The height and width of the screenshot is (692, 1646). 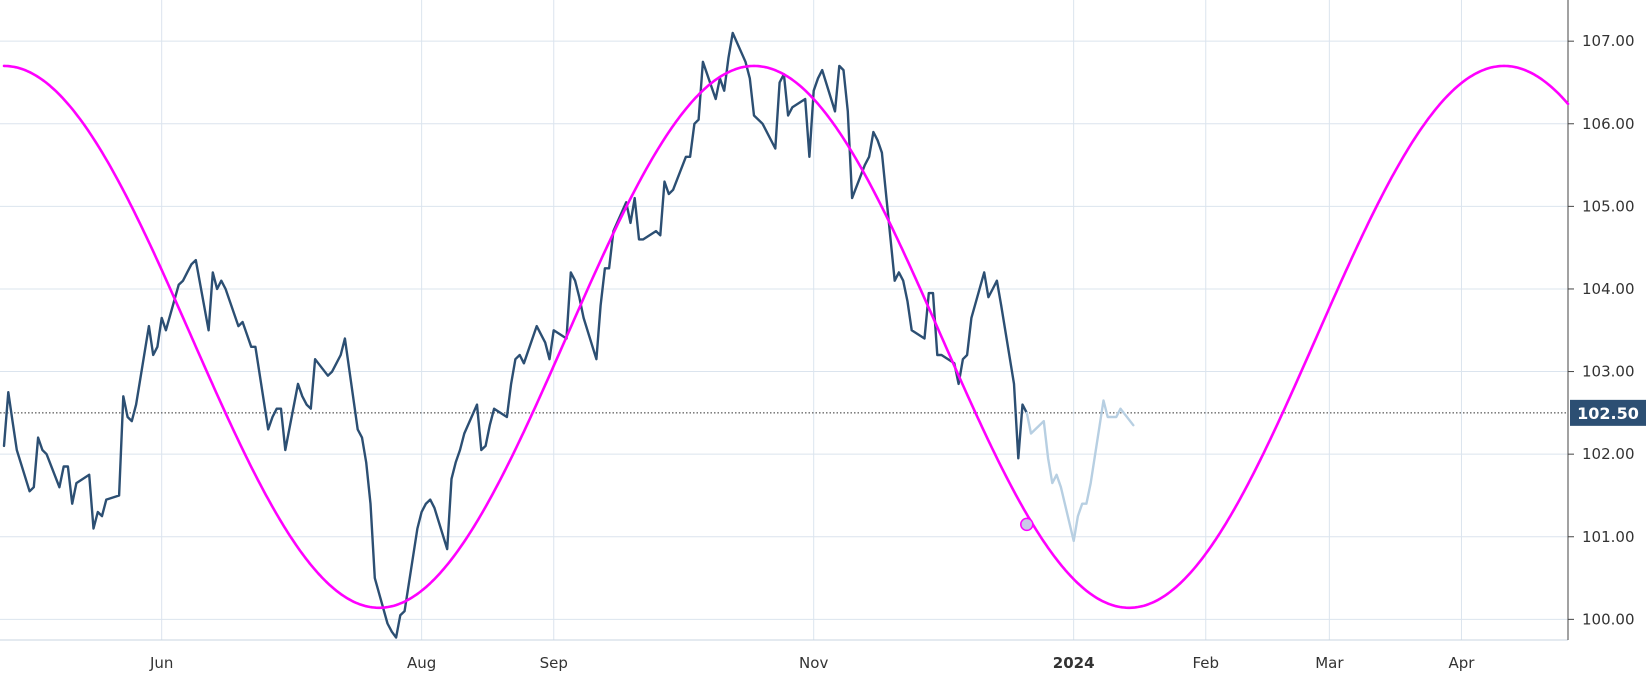 I want to click on x-tick-label: Apr, so click(x=1461, y=663).